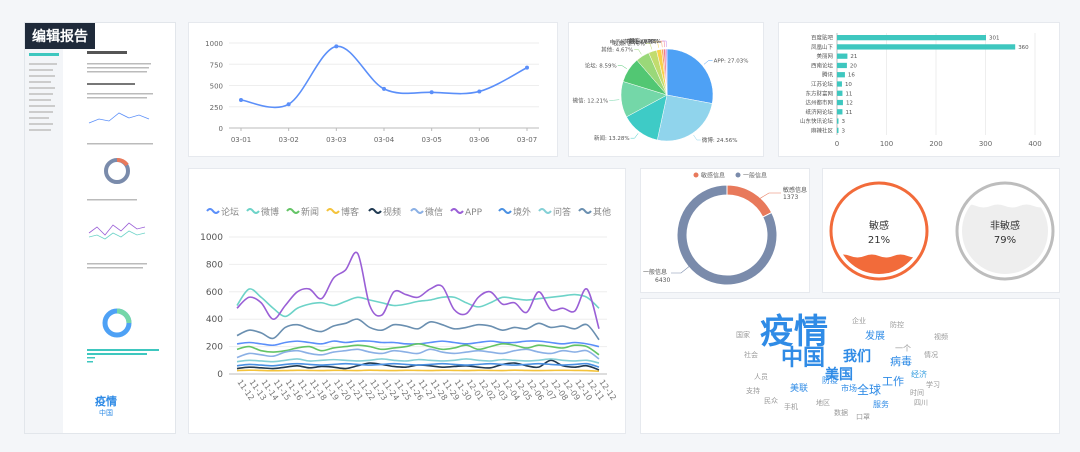 Image resolution: width=1080 pixels, height=452 pixels. Describe the element at coordinates (849, 388) in the screenshot. I see `word-cloud-term: 市场` at that location.